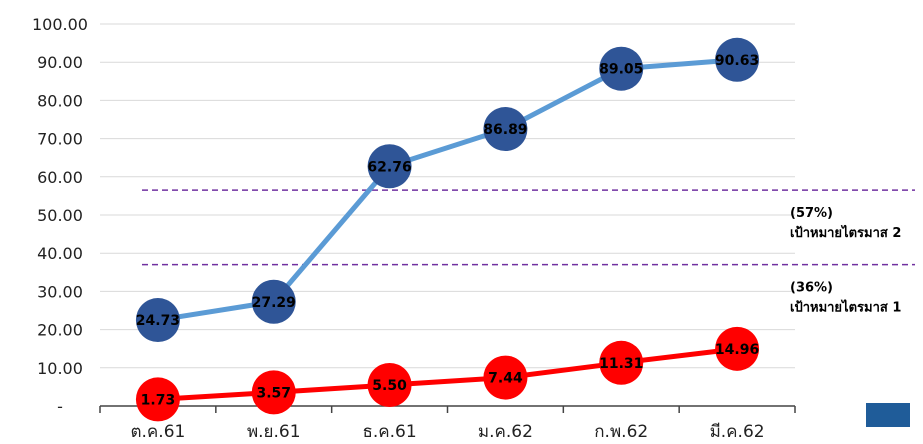  I want to click on data-label: 27.29, so click(274, 303).